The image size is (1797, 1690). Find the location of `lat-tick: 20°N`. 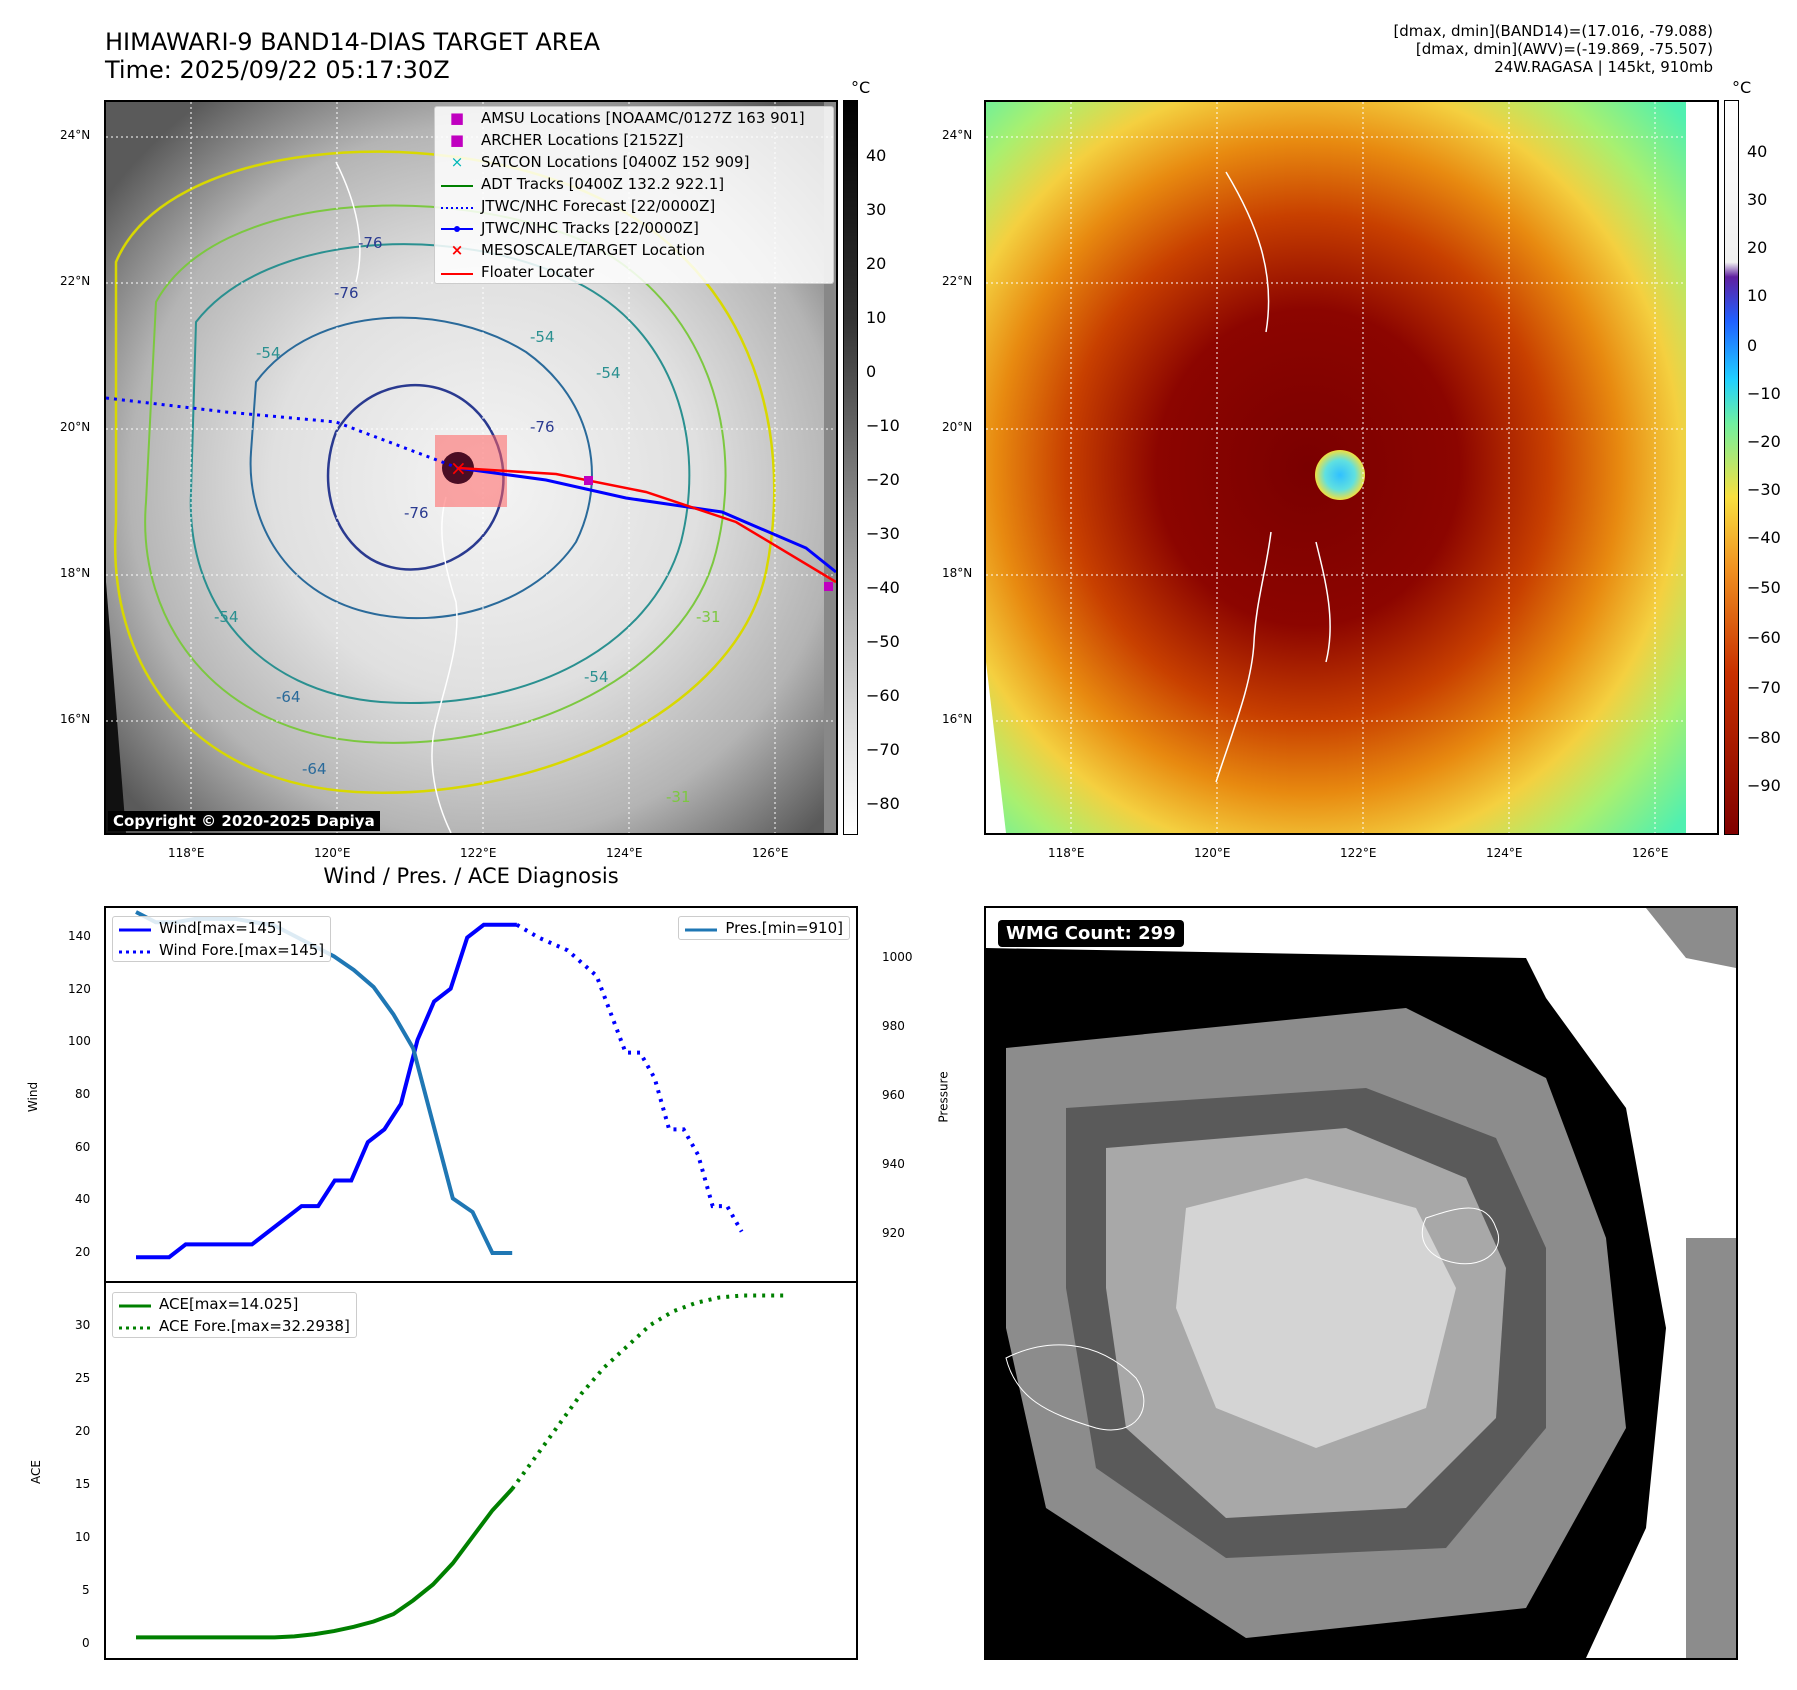

lat-tick: 20°N is located at coordinates (75, 427).